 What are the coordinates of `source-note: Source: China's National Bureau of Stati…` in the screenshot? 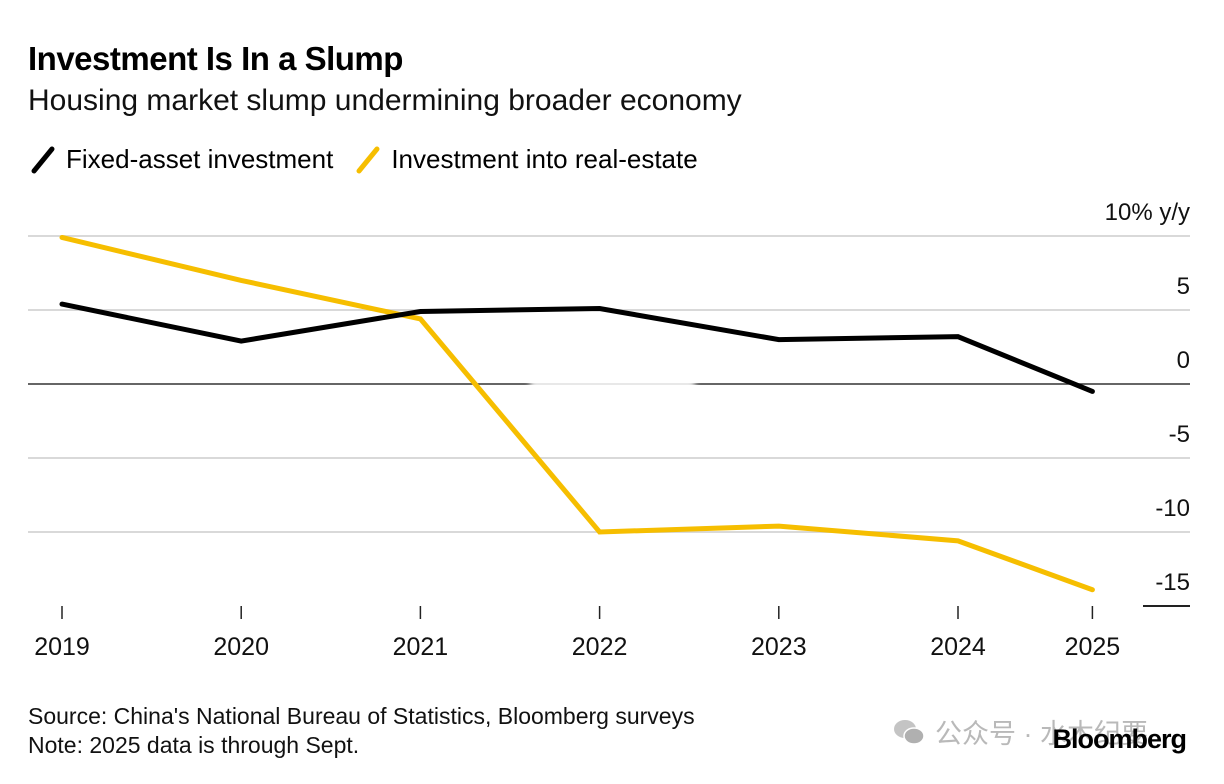 It's located at (361, 716).